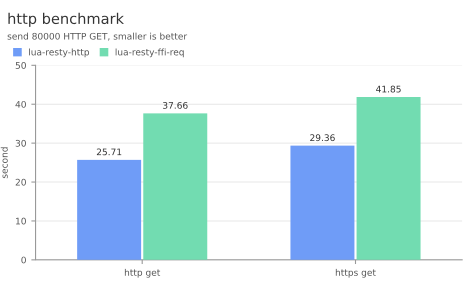 The width and height of the screenshot is (474, 284). I want to click on chart-title: http benchmark, so click(66, 19).